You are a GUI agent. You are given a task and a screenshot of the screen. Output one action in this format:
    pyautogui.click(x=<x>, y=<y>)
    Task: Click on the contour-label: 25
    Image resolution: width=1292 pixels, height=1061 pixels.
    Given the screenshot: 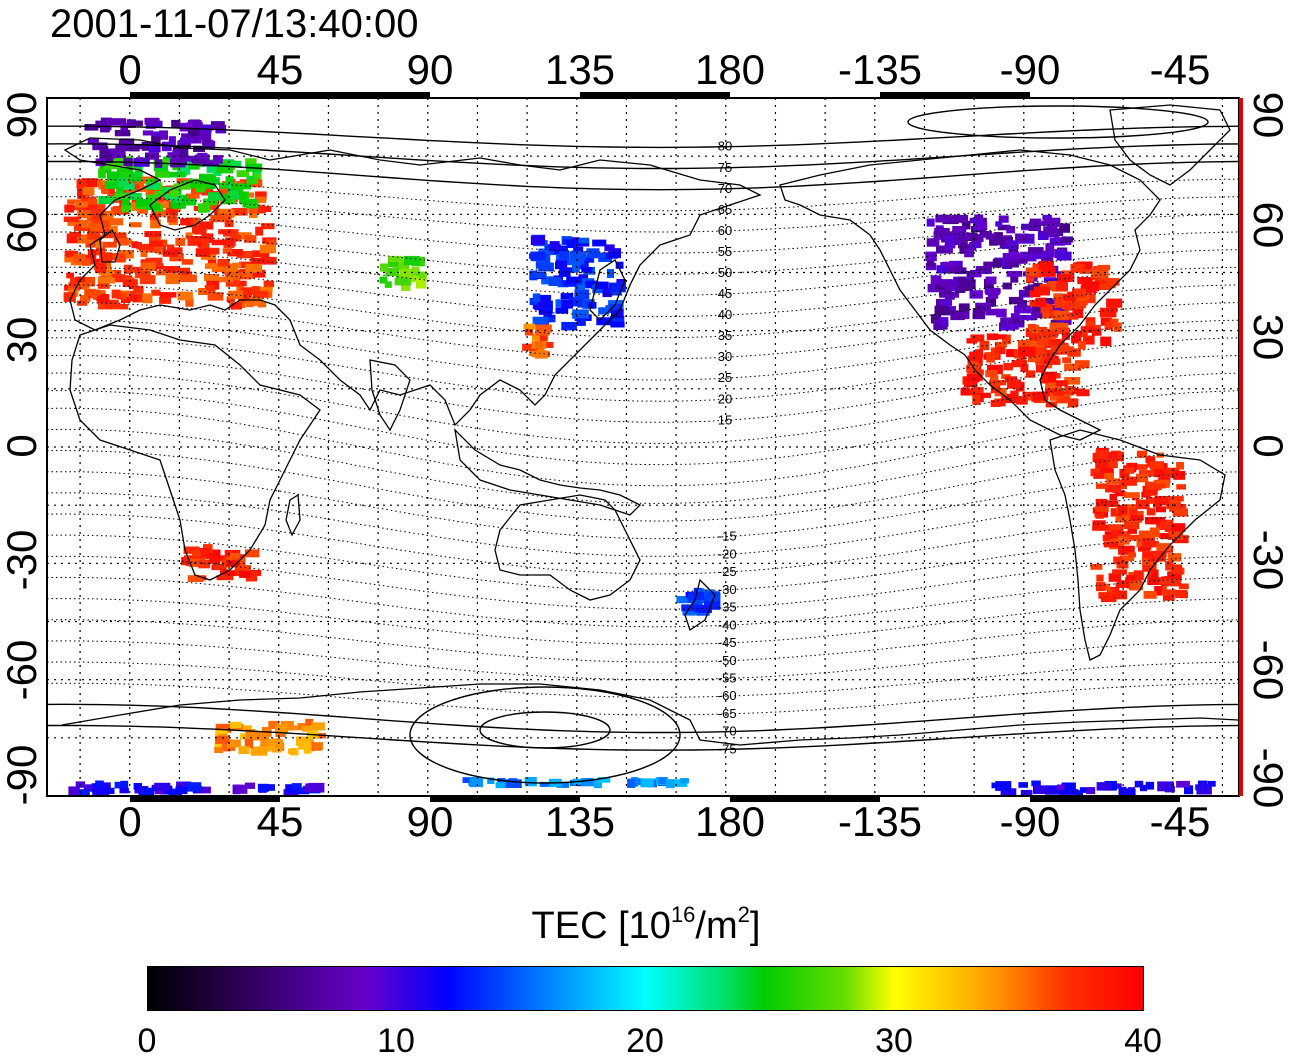 What is the action you would take?
    pyautogui.click(x=725, y=377)
    